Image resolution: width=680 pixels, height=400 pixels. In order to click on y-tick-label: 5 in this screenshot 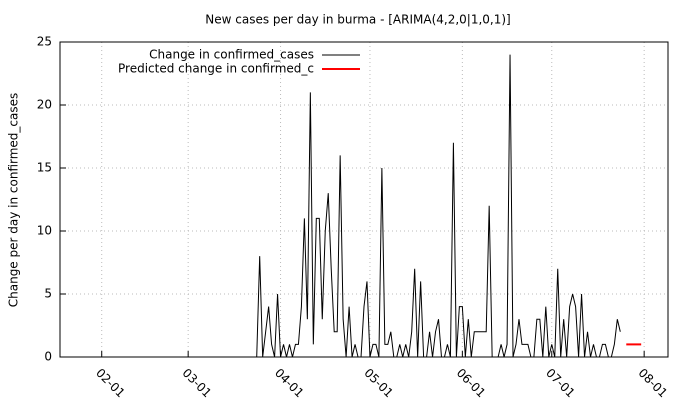, I will do `click(48, 294)`.